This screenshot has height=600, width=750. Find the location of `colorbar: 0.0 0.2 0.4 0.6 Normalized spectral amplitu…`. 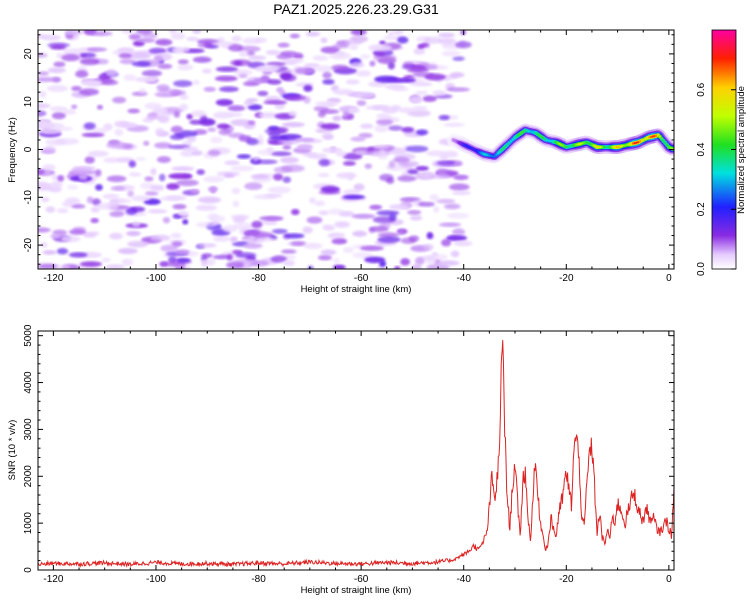

colorbar: 0.0 0.2 0.4 0.6 Normalized spectral amplitu… is located at coordinates (721, 152).